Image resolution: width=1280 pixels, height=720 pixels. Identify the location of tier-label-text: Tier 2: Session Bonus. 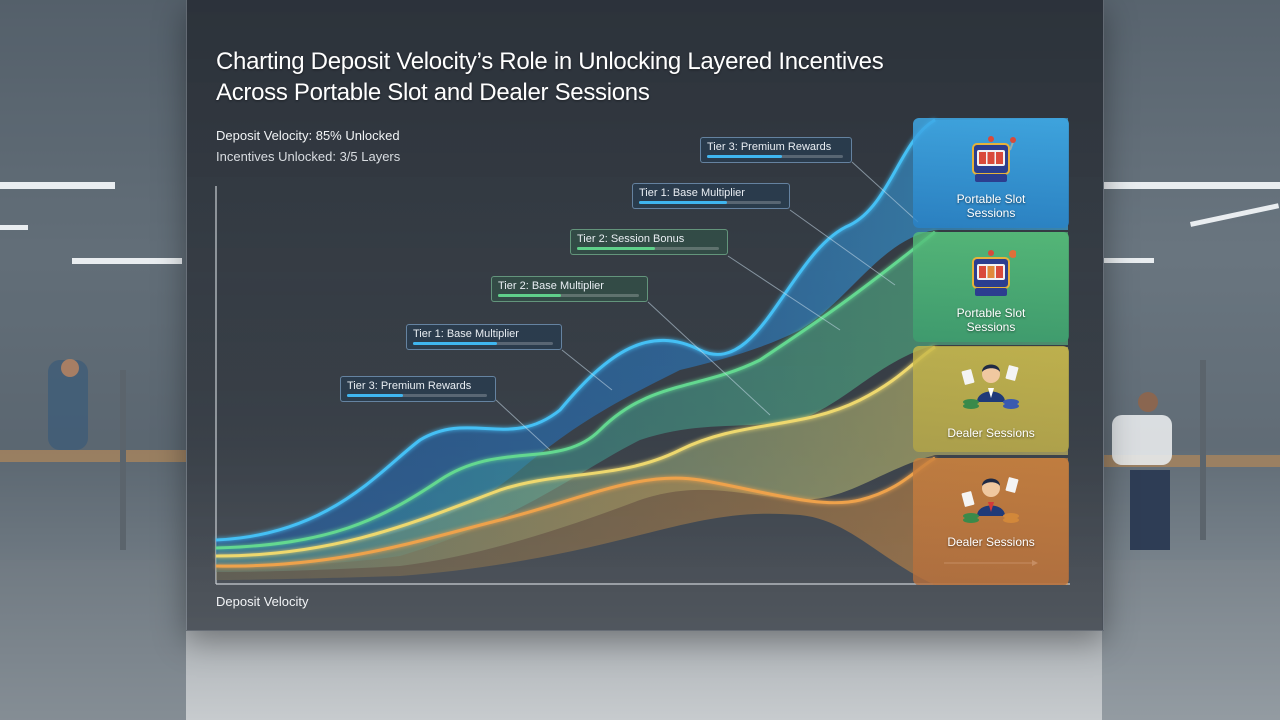
(631, 239).